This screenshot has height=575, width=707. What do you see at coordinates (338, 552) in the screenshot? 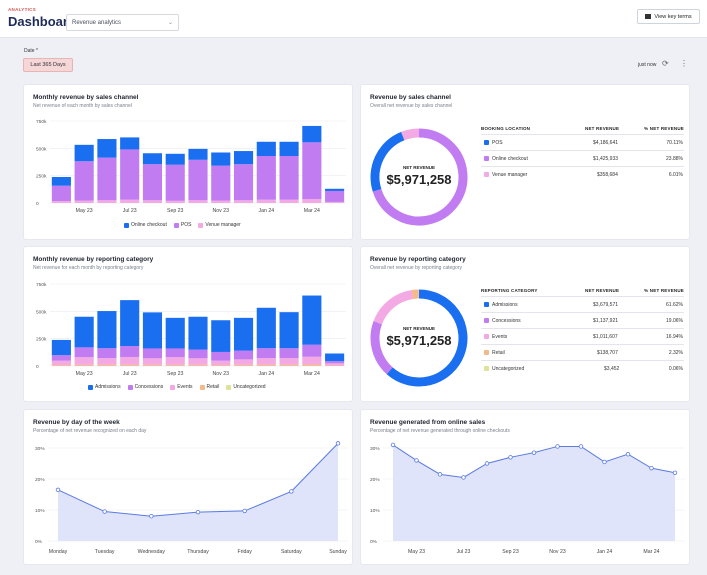
I see `x-tick-label: Sunday` at bounding box center [338, 552].